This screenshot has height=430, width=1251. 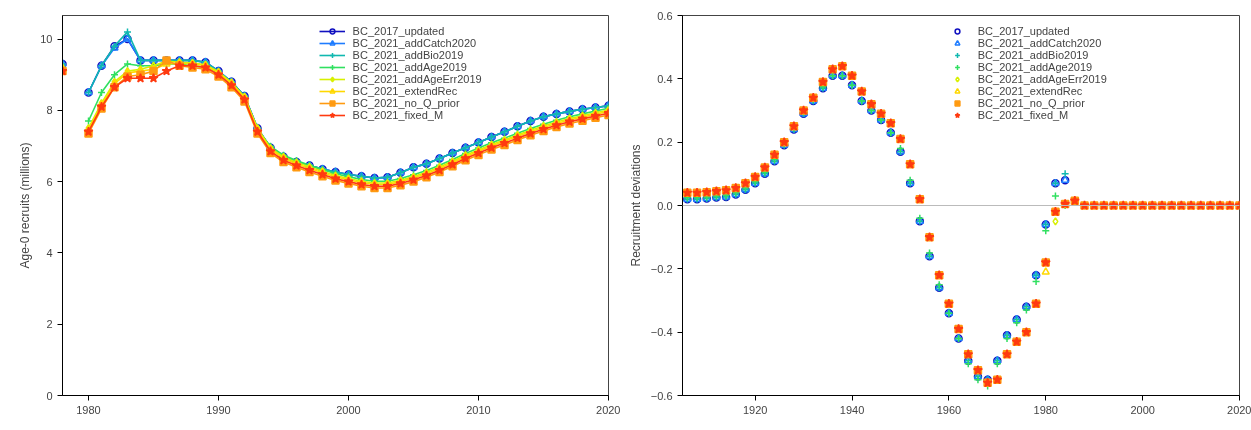 I want to click on x-tick-label: 1960, so click(x=949, y=409).